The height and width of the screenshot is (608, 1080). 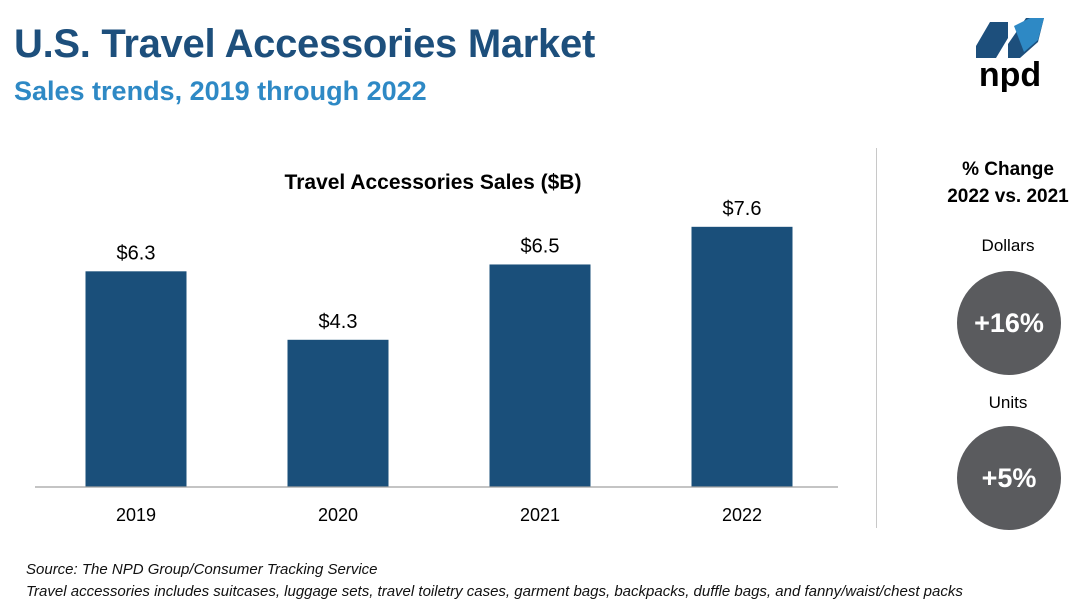 What do you see at coordinates (338, 515) in the screenshot?
I see `x-tick-label-2020: 2020` at bounding box center [338, 515].